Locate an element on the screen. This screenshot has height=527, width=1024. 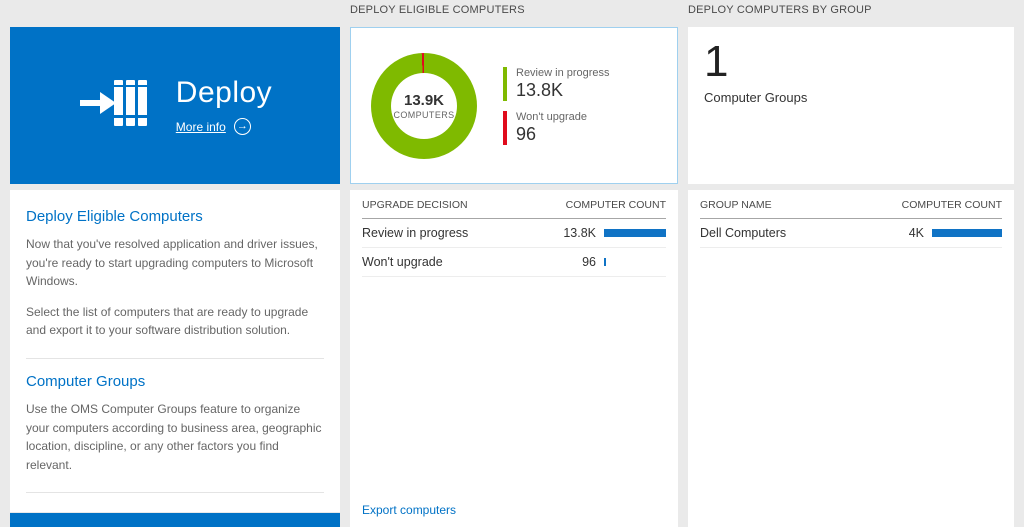
donut-center-value: 13.9K is located at coordinates (424, 100).